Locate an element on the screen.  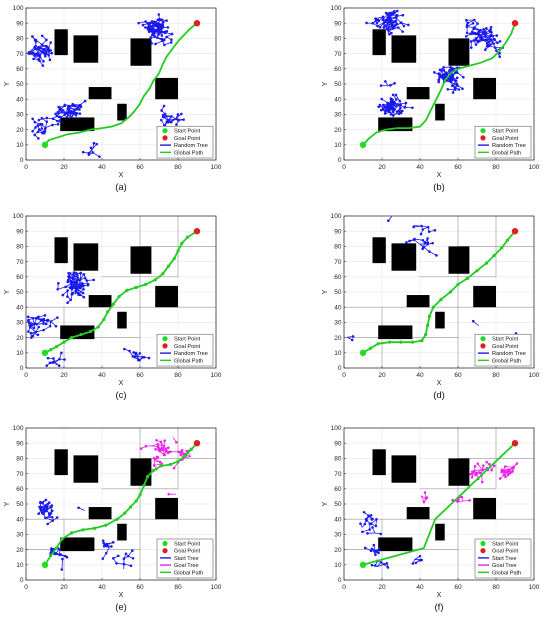
legend-entry: Global Path is located at coordinates (506, 153).